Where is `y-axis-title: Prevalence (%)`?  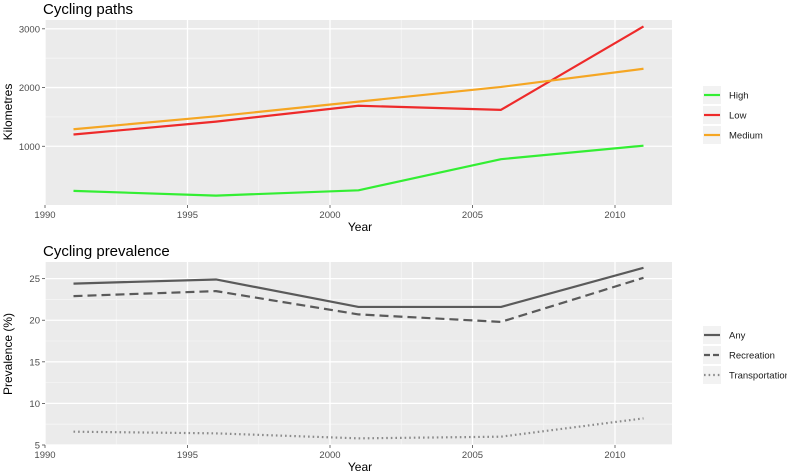
y-axis-title: Prevalence (%) is located at coordinates (8, 354).